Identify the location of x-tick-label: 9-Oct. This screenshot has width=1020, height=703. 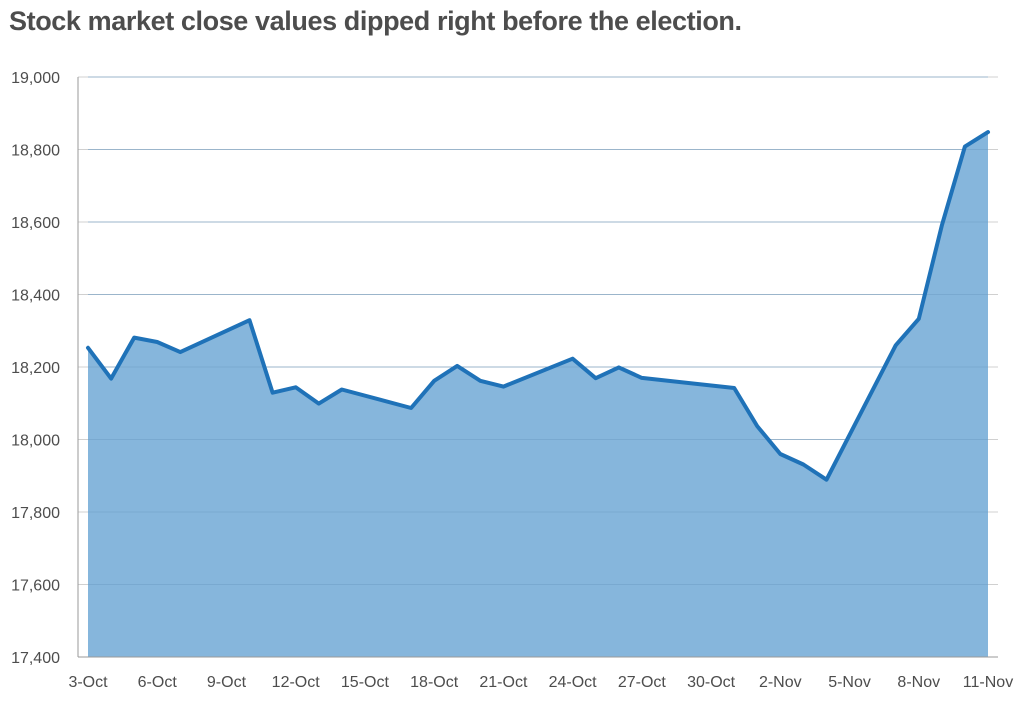
(227, 682).